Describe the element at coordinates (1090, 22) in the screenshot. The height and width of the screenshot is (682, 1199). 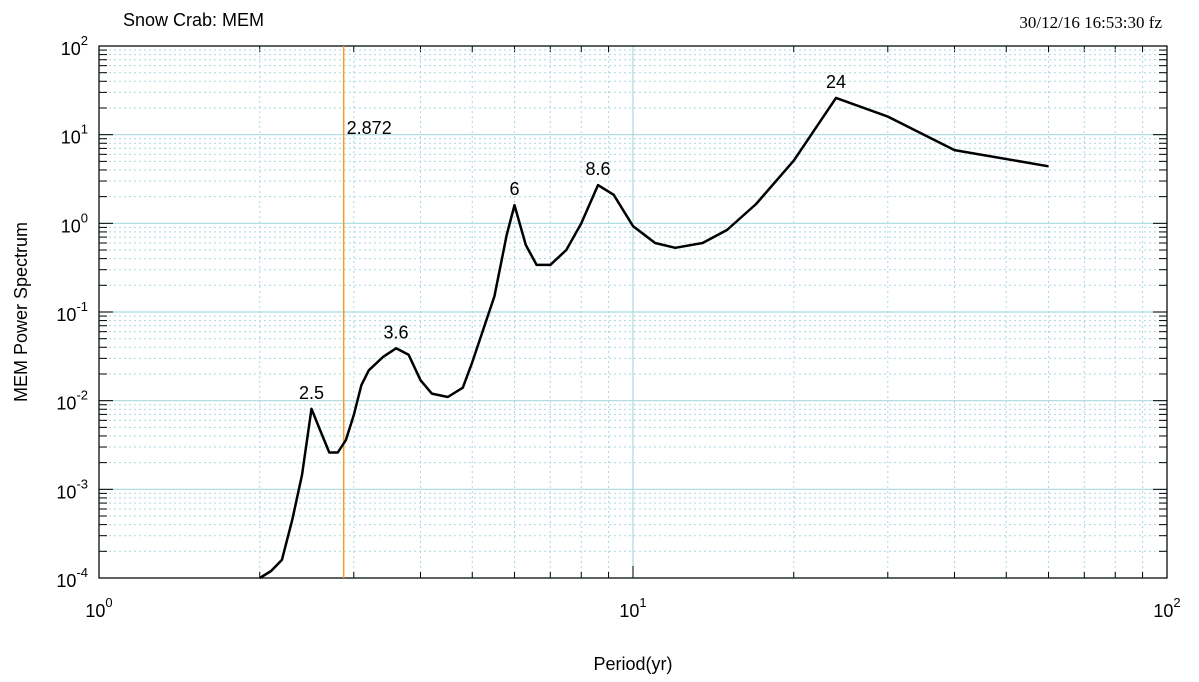
I see `timestamp: 30/12/16 16:53:30 fz` at that location.